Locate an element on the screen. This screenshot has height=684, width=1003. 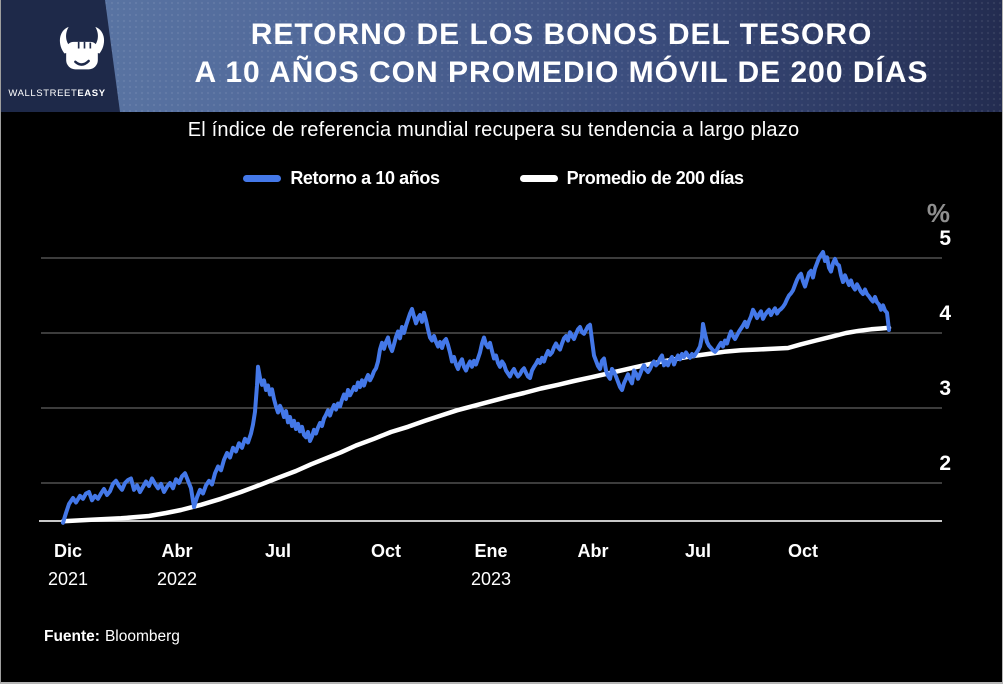
x-tick-label-ene: Ene is located at coordinates (491, 551).